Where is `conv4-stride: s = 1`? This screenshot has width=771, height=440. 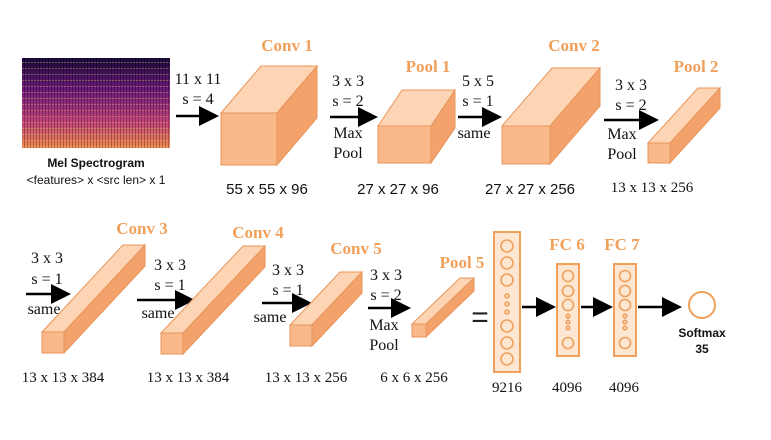 conv4-stride: s = 1 is located at coordinates (169, 285).